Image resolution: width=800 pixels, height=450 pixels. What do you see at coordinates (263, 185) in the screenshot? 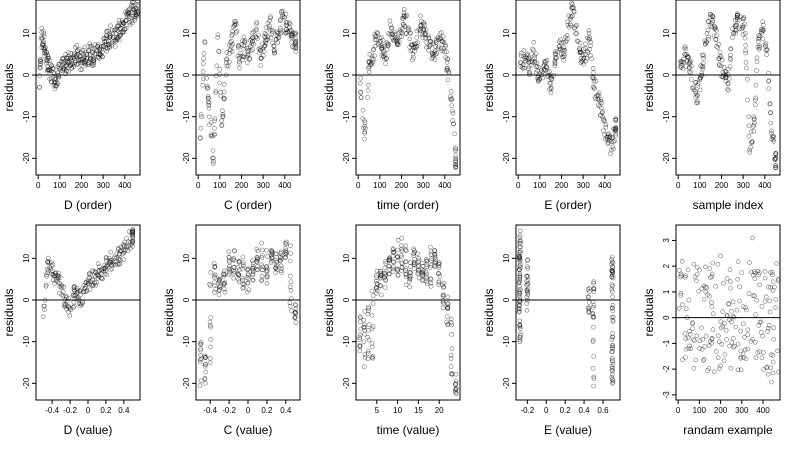
I see `x-tick-label: 300` at bounding box center [263, 185].